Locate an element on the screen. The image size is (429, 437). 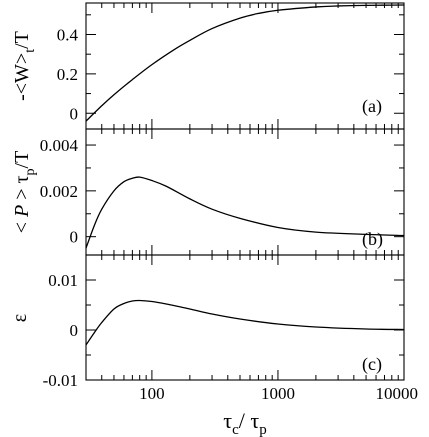
panel-a-ytick-label: 0 is located at coordinates (74, 113).